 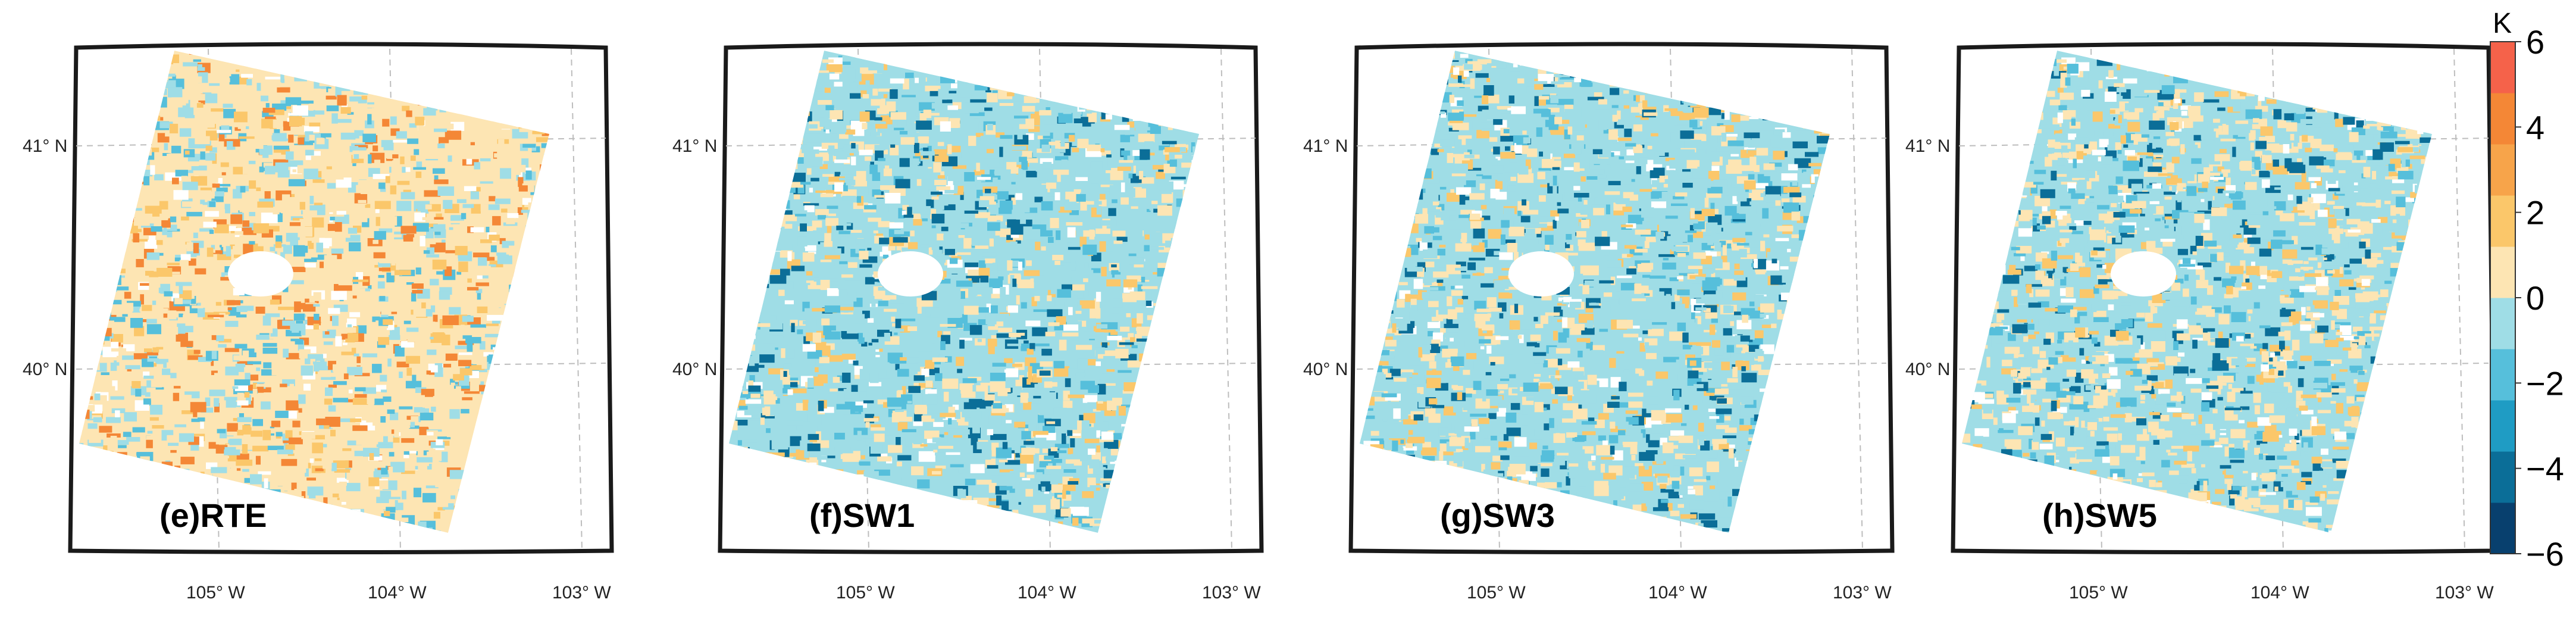 What do you see at coordinates (862, 515) in the screenshot?
I see `panel-label: (f)SW1` at bounding box center [862, 515].